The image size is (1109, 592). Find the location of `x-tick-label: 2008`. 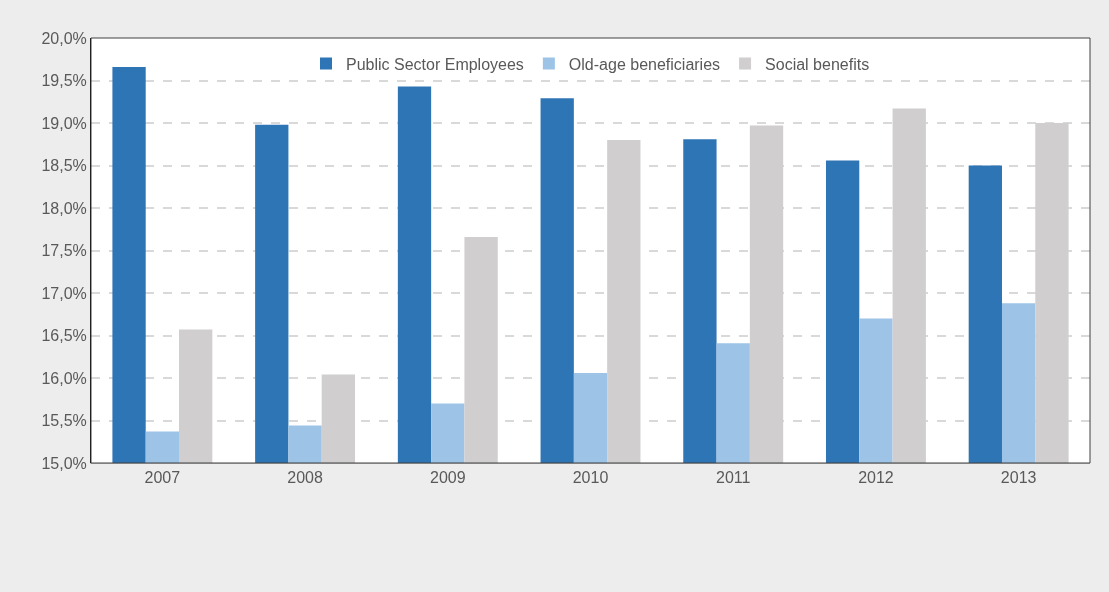

x-tick-label: 2008 is located at coordinates (305, 478).